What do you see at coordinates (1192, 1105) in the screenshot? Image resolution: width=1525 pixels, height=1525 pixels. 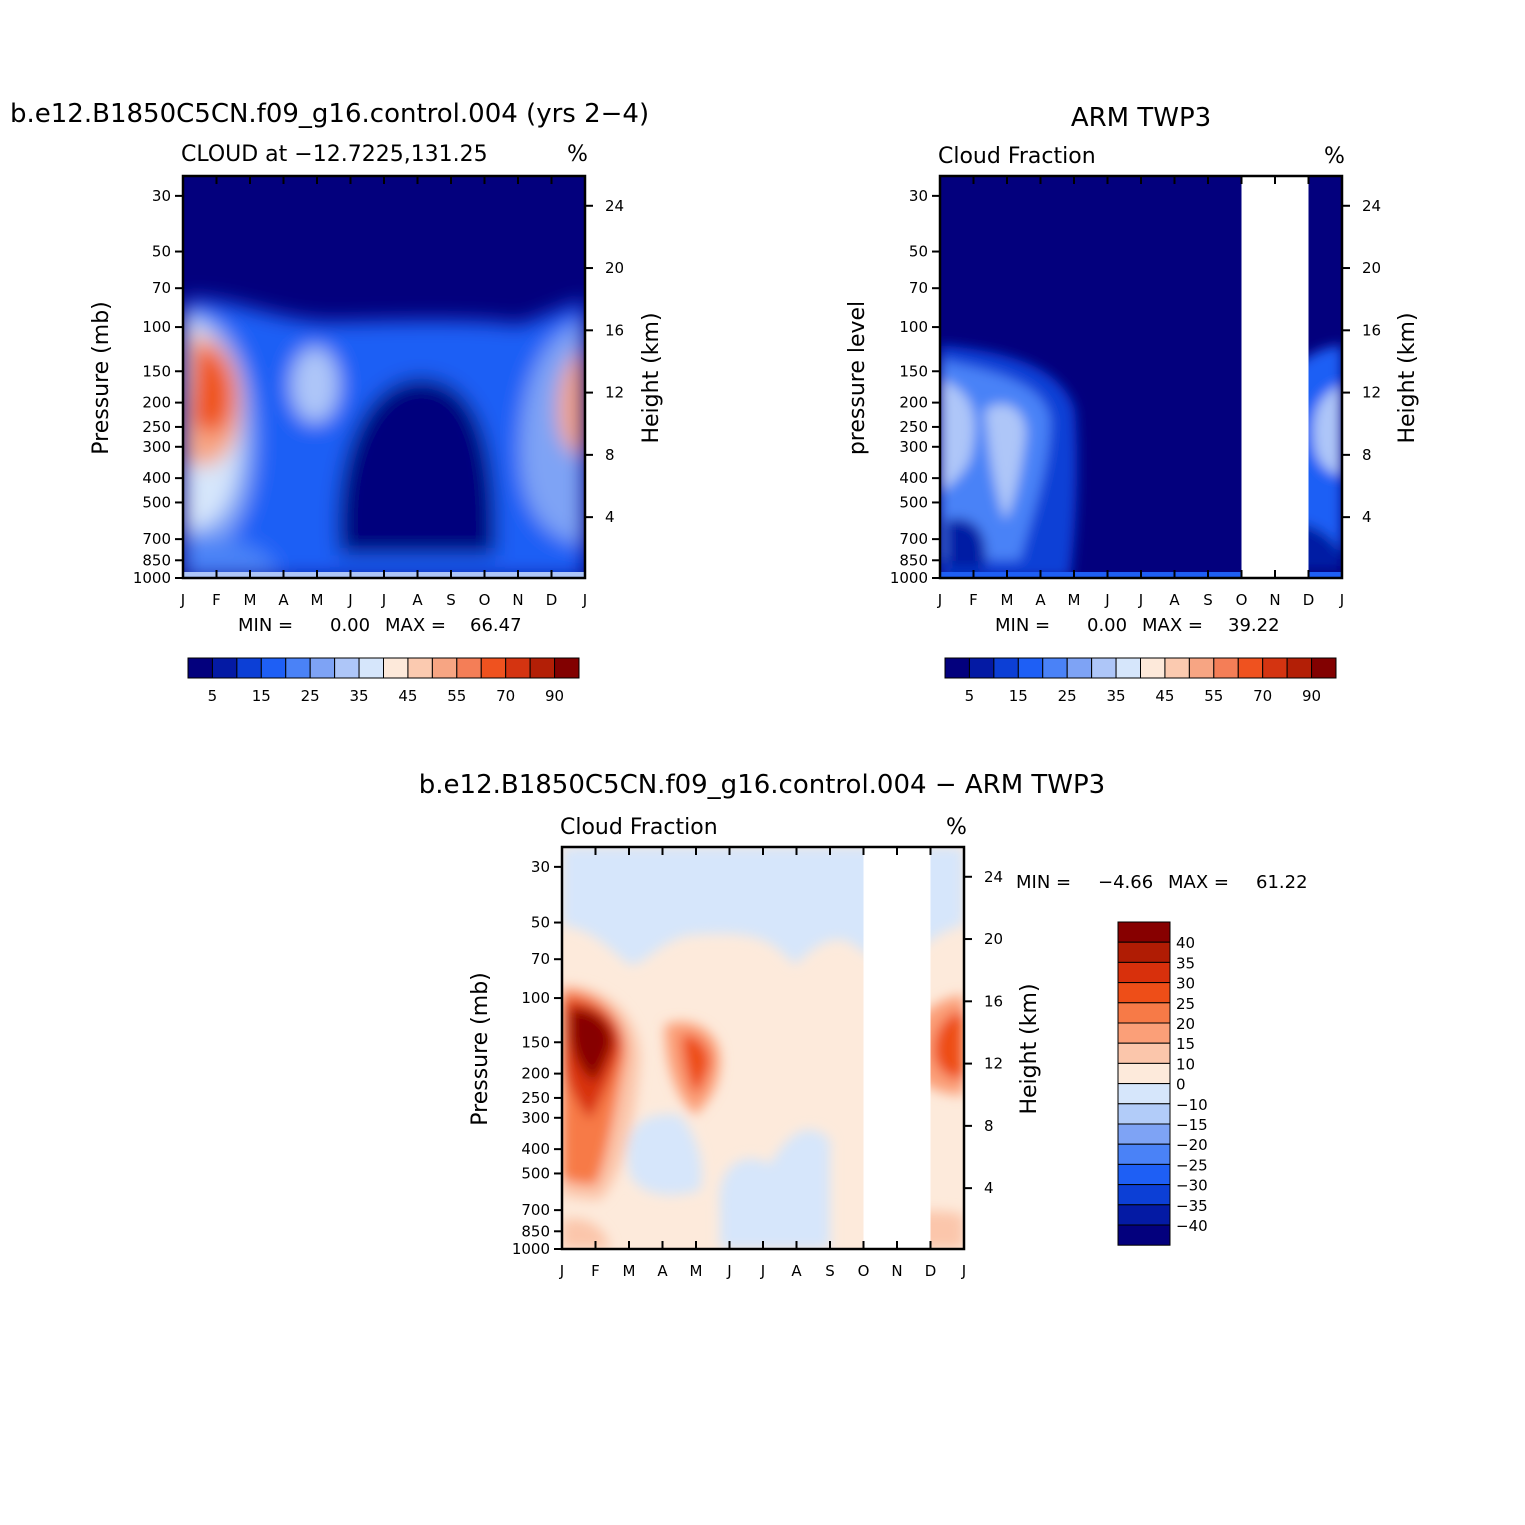 I see `colorbar-label: −10` at bounding box center [1192, 1105].